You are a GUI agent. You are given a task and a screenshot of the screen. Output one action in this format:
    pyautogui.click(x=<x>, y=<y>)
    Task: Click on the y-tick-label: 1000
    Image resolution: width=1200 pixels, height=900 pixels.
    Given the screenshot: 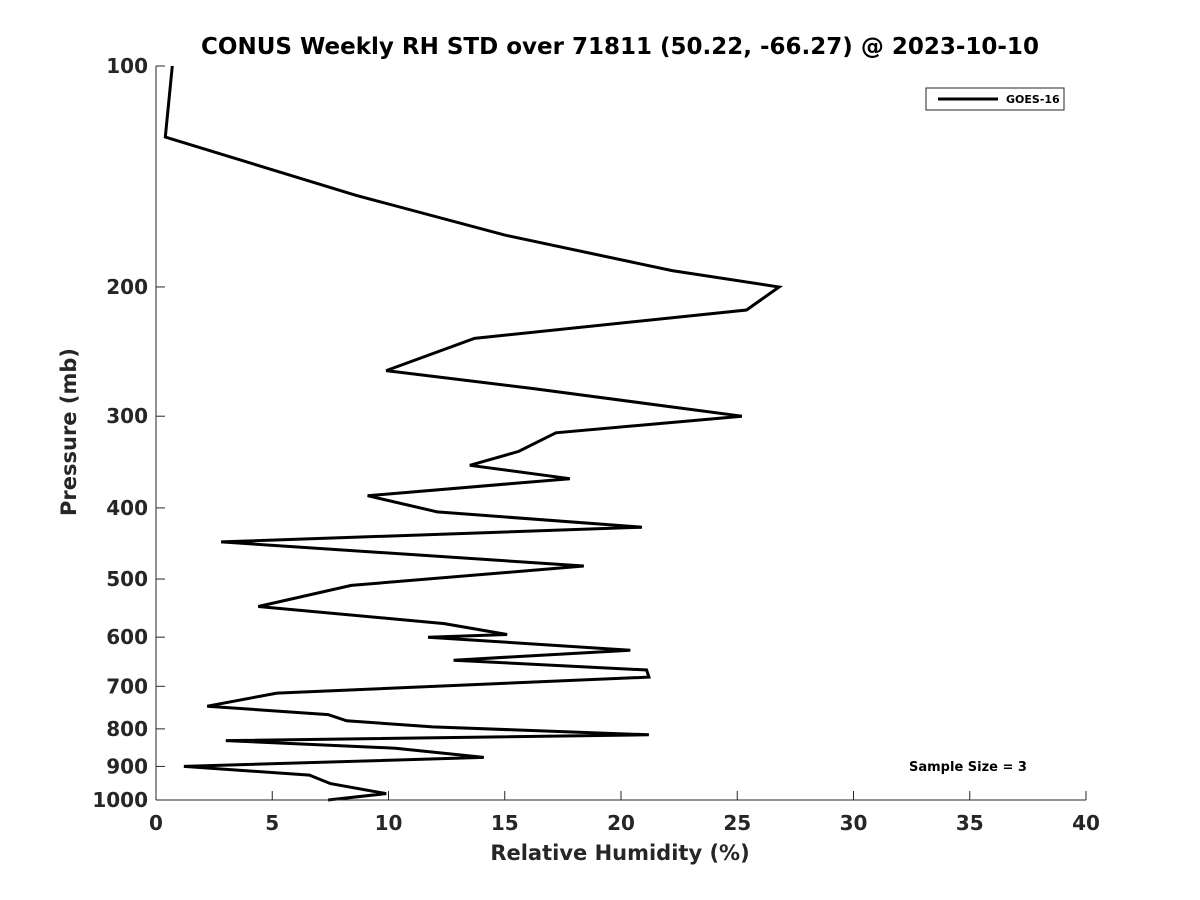 What is the action you would take?
    pyautogui.click(x=120, y=800)
    